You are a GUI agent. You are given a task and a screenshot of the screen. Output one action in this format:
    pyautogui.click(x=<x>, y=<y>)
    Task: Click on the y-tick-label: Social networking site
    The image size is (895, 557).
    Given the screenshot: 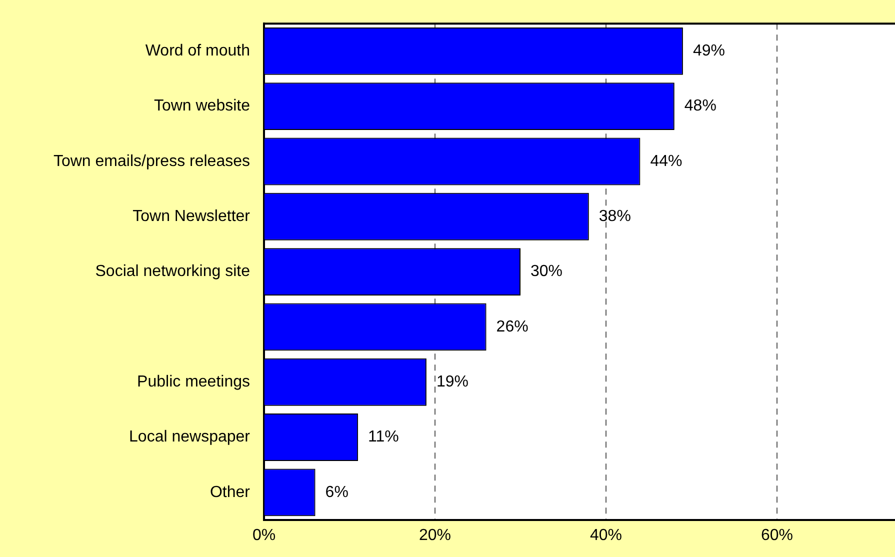 What is the action you would take?
    pyautogui.click(x=172, y=271)
    